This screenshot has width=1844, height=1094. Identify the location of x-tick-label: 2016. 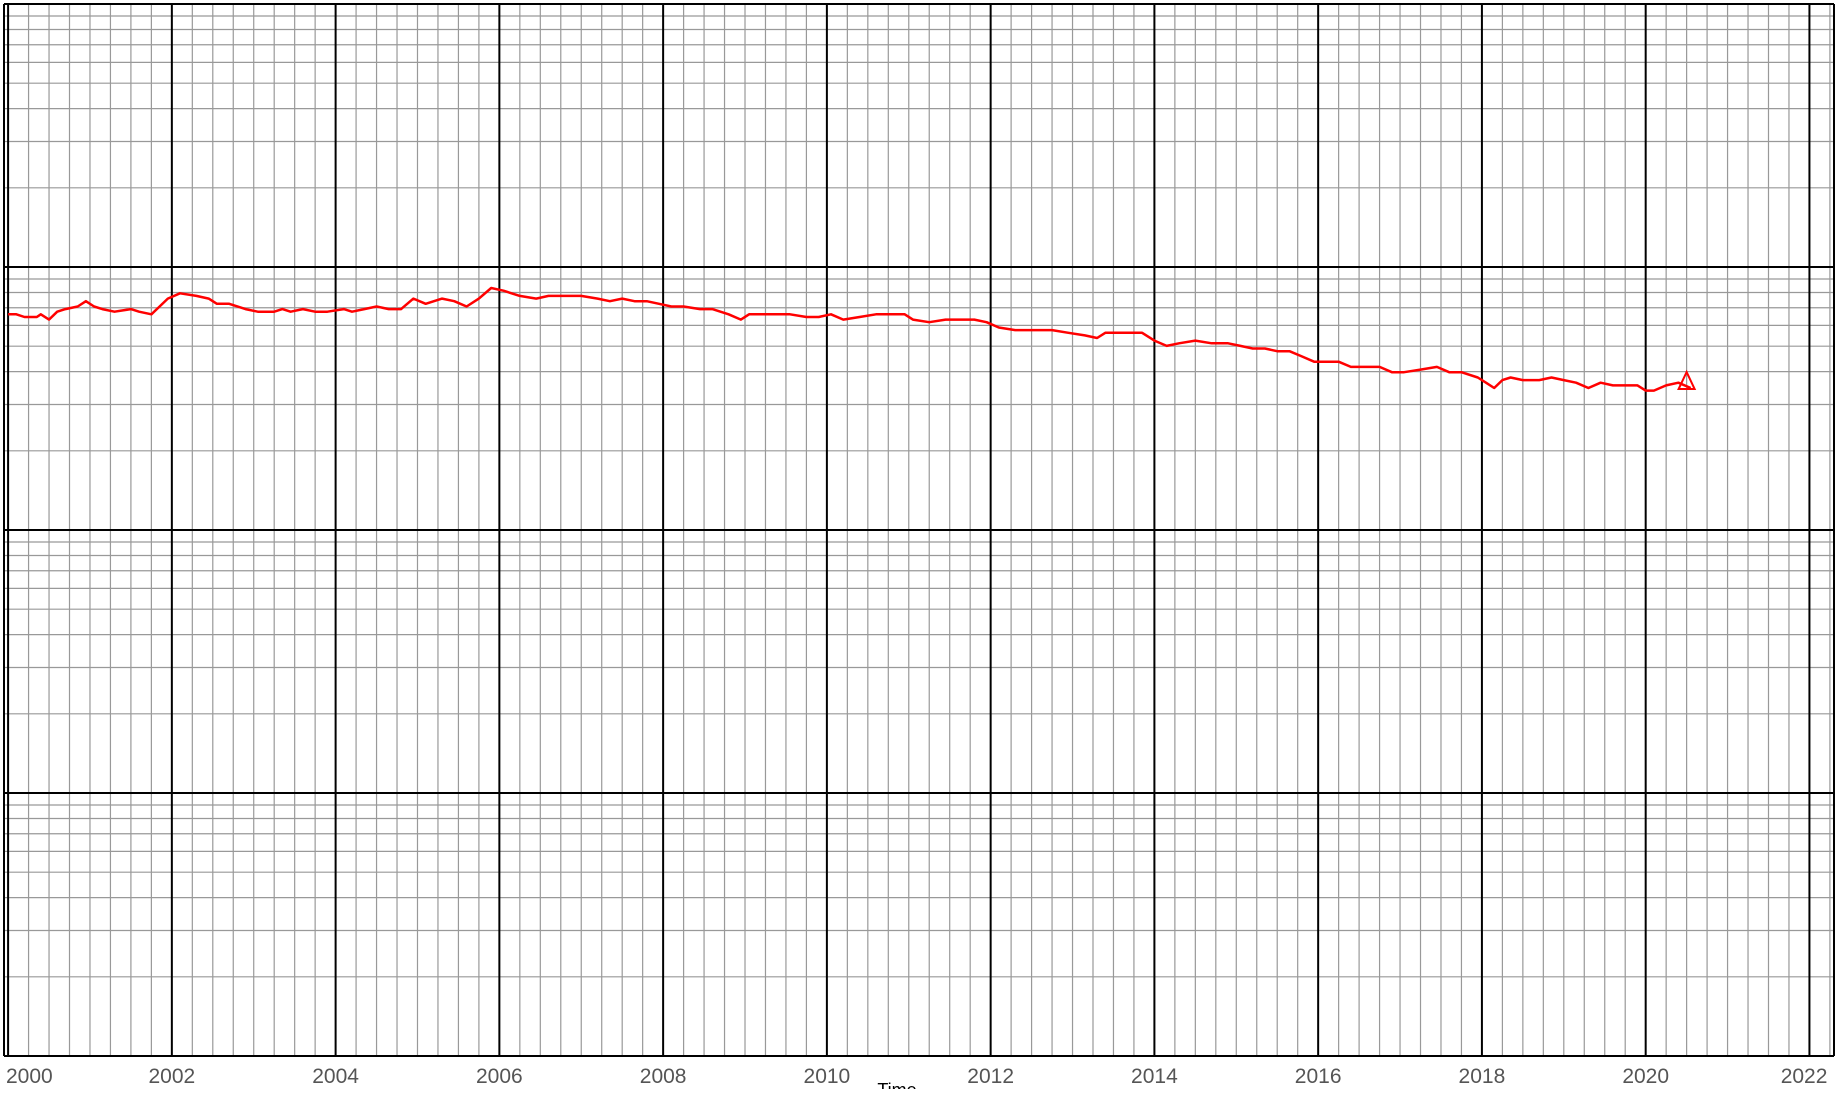
(1318, 1076).